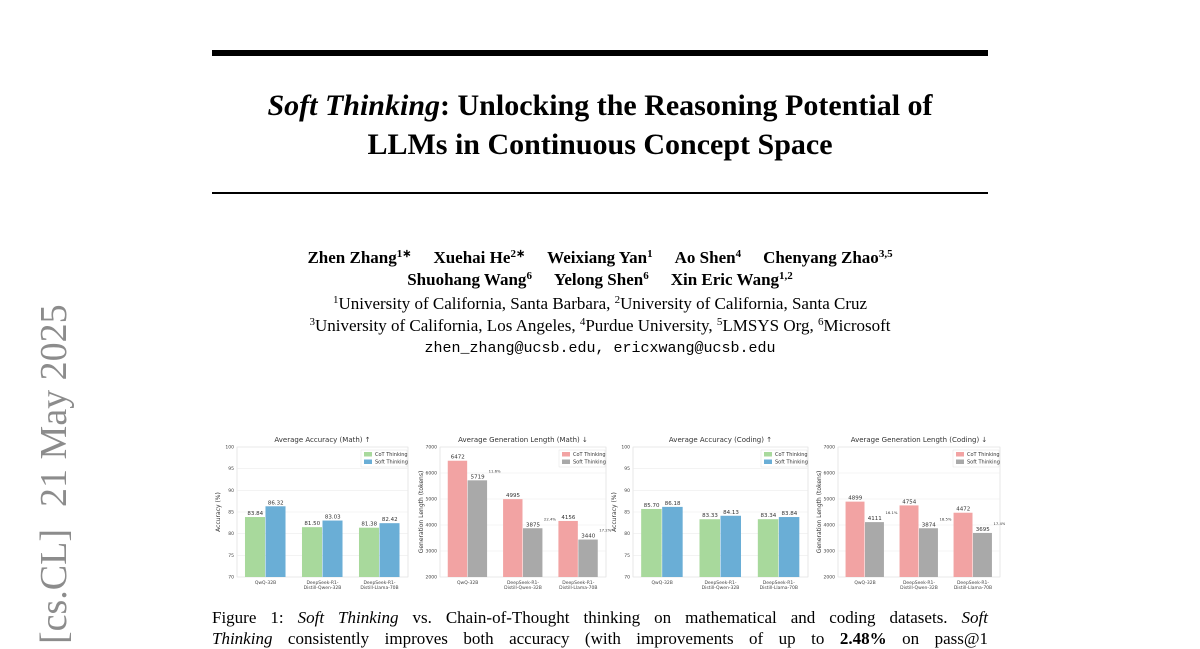  What do you see at coordinates (720, 440) in the screenshot?
I see `chart-title: Average Accuracy (Coding) ↑` at bounding box center [720, 440].